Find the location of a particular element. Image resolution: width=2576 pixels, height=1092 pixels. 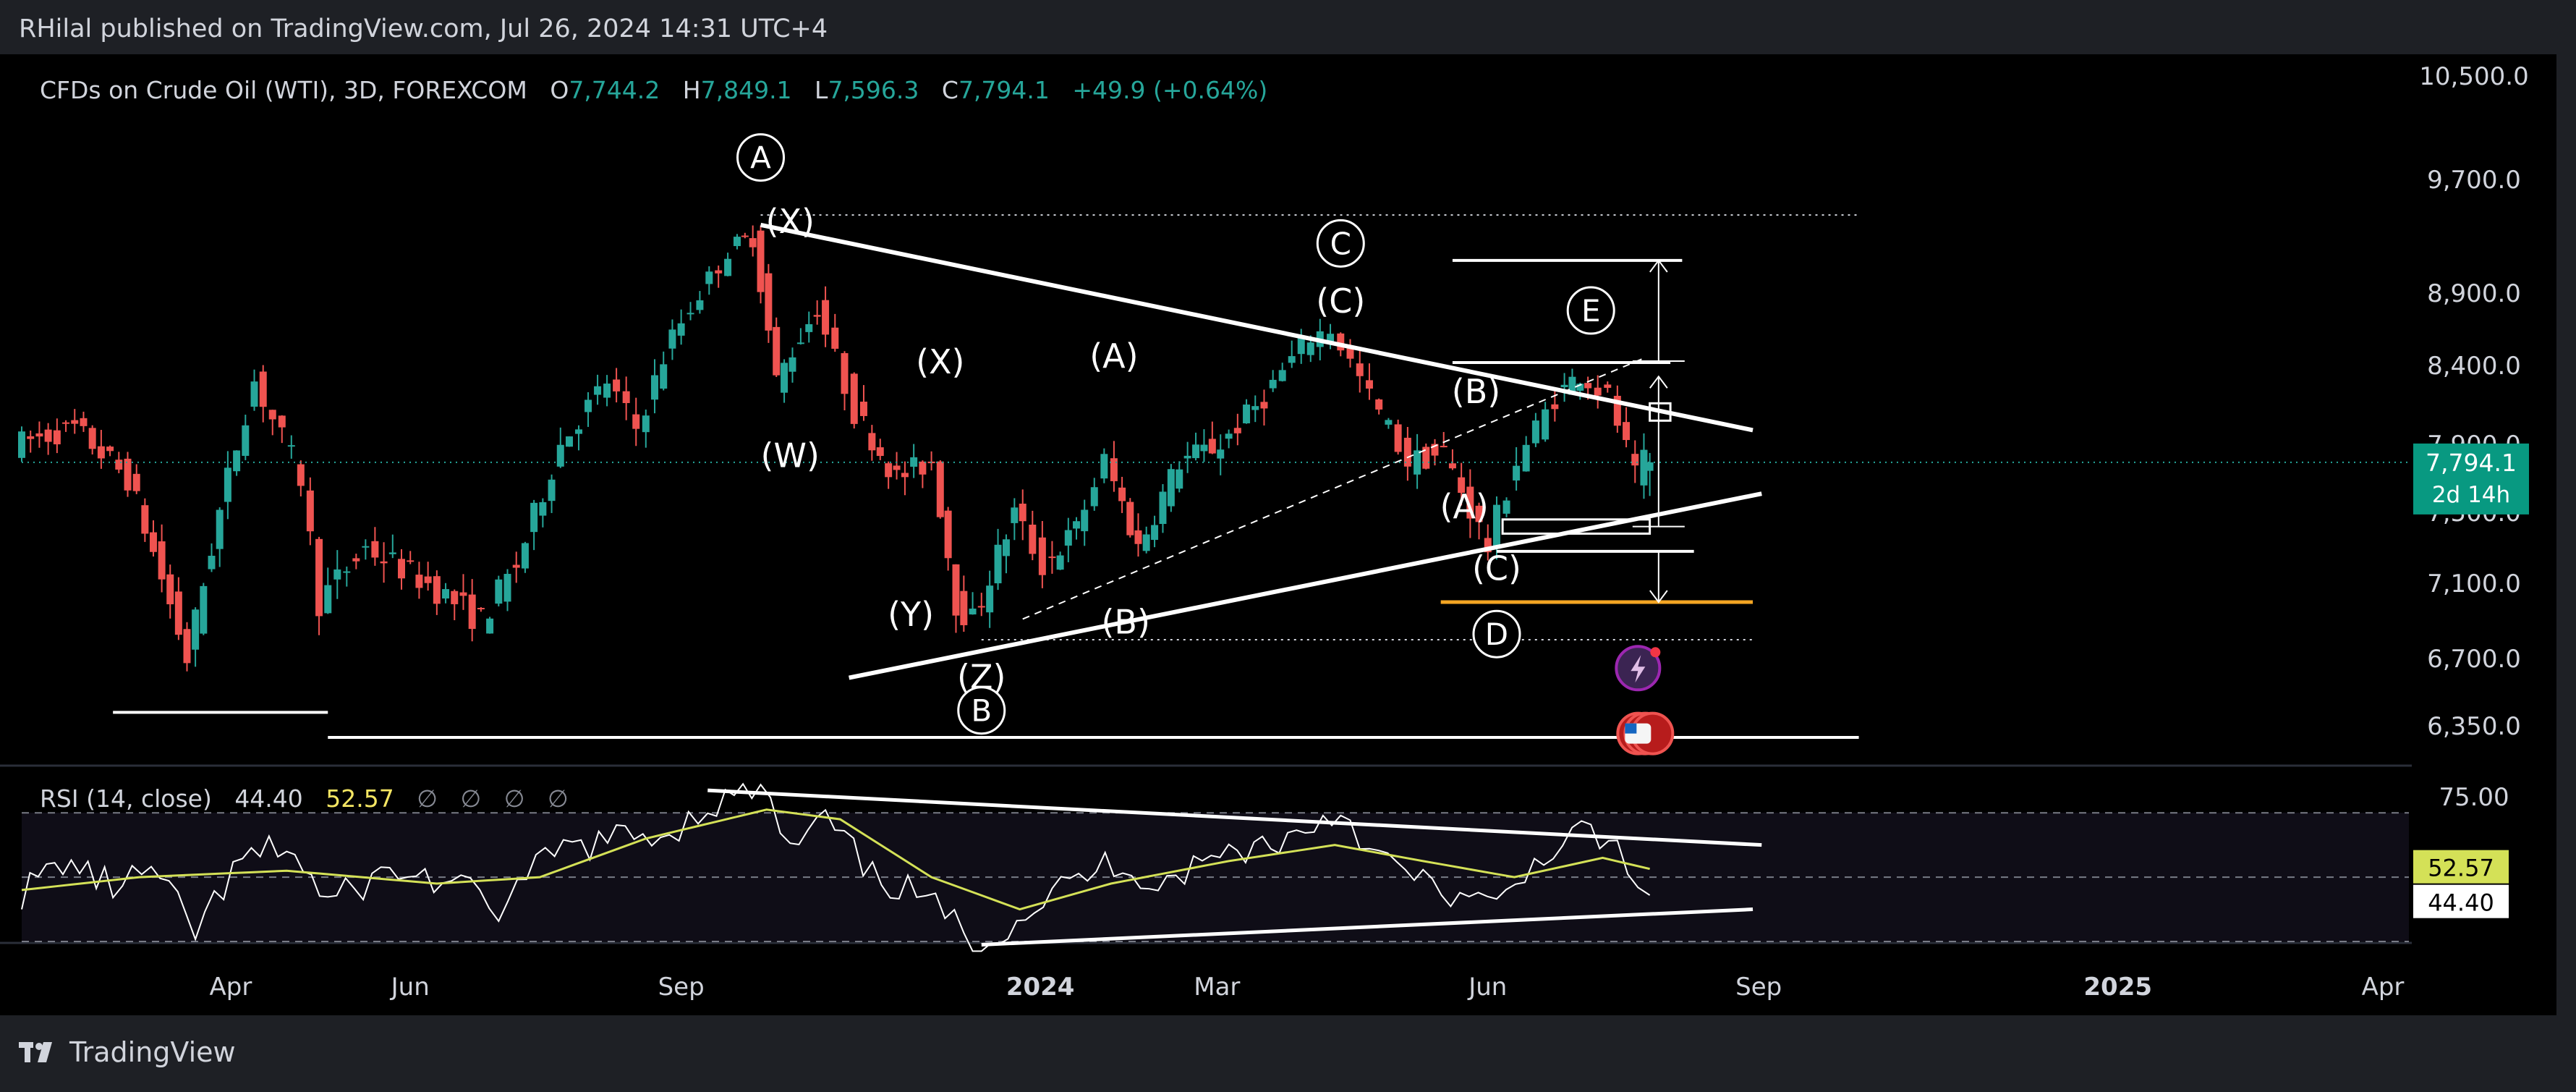

wave-label: (X) is located at coordinates (940, 361).